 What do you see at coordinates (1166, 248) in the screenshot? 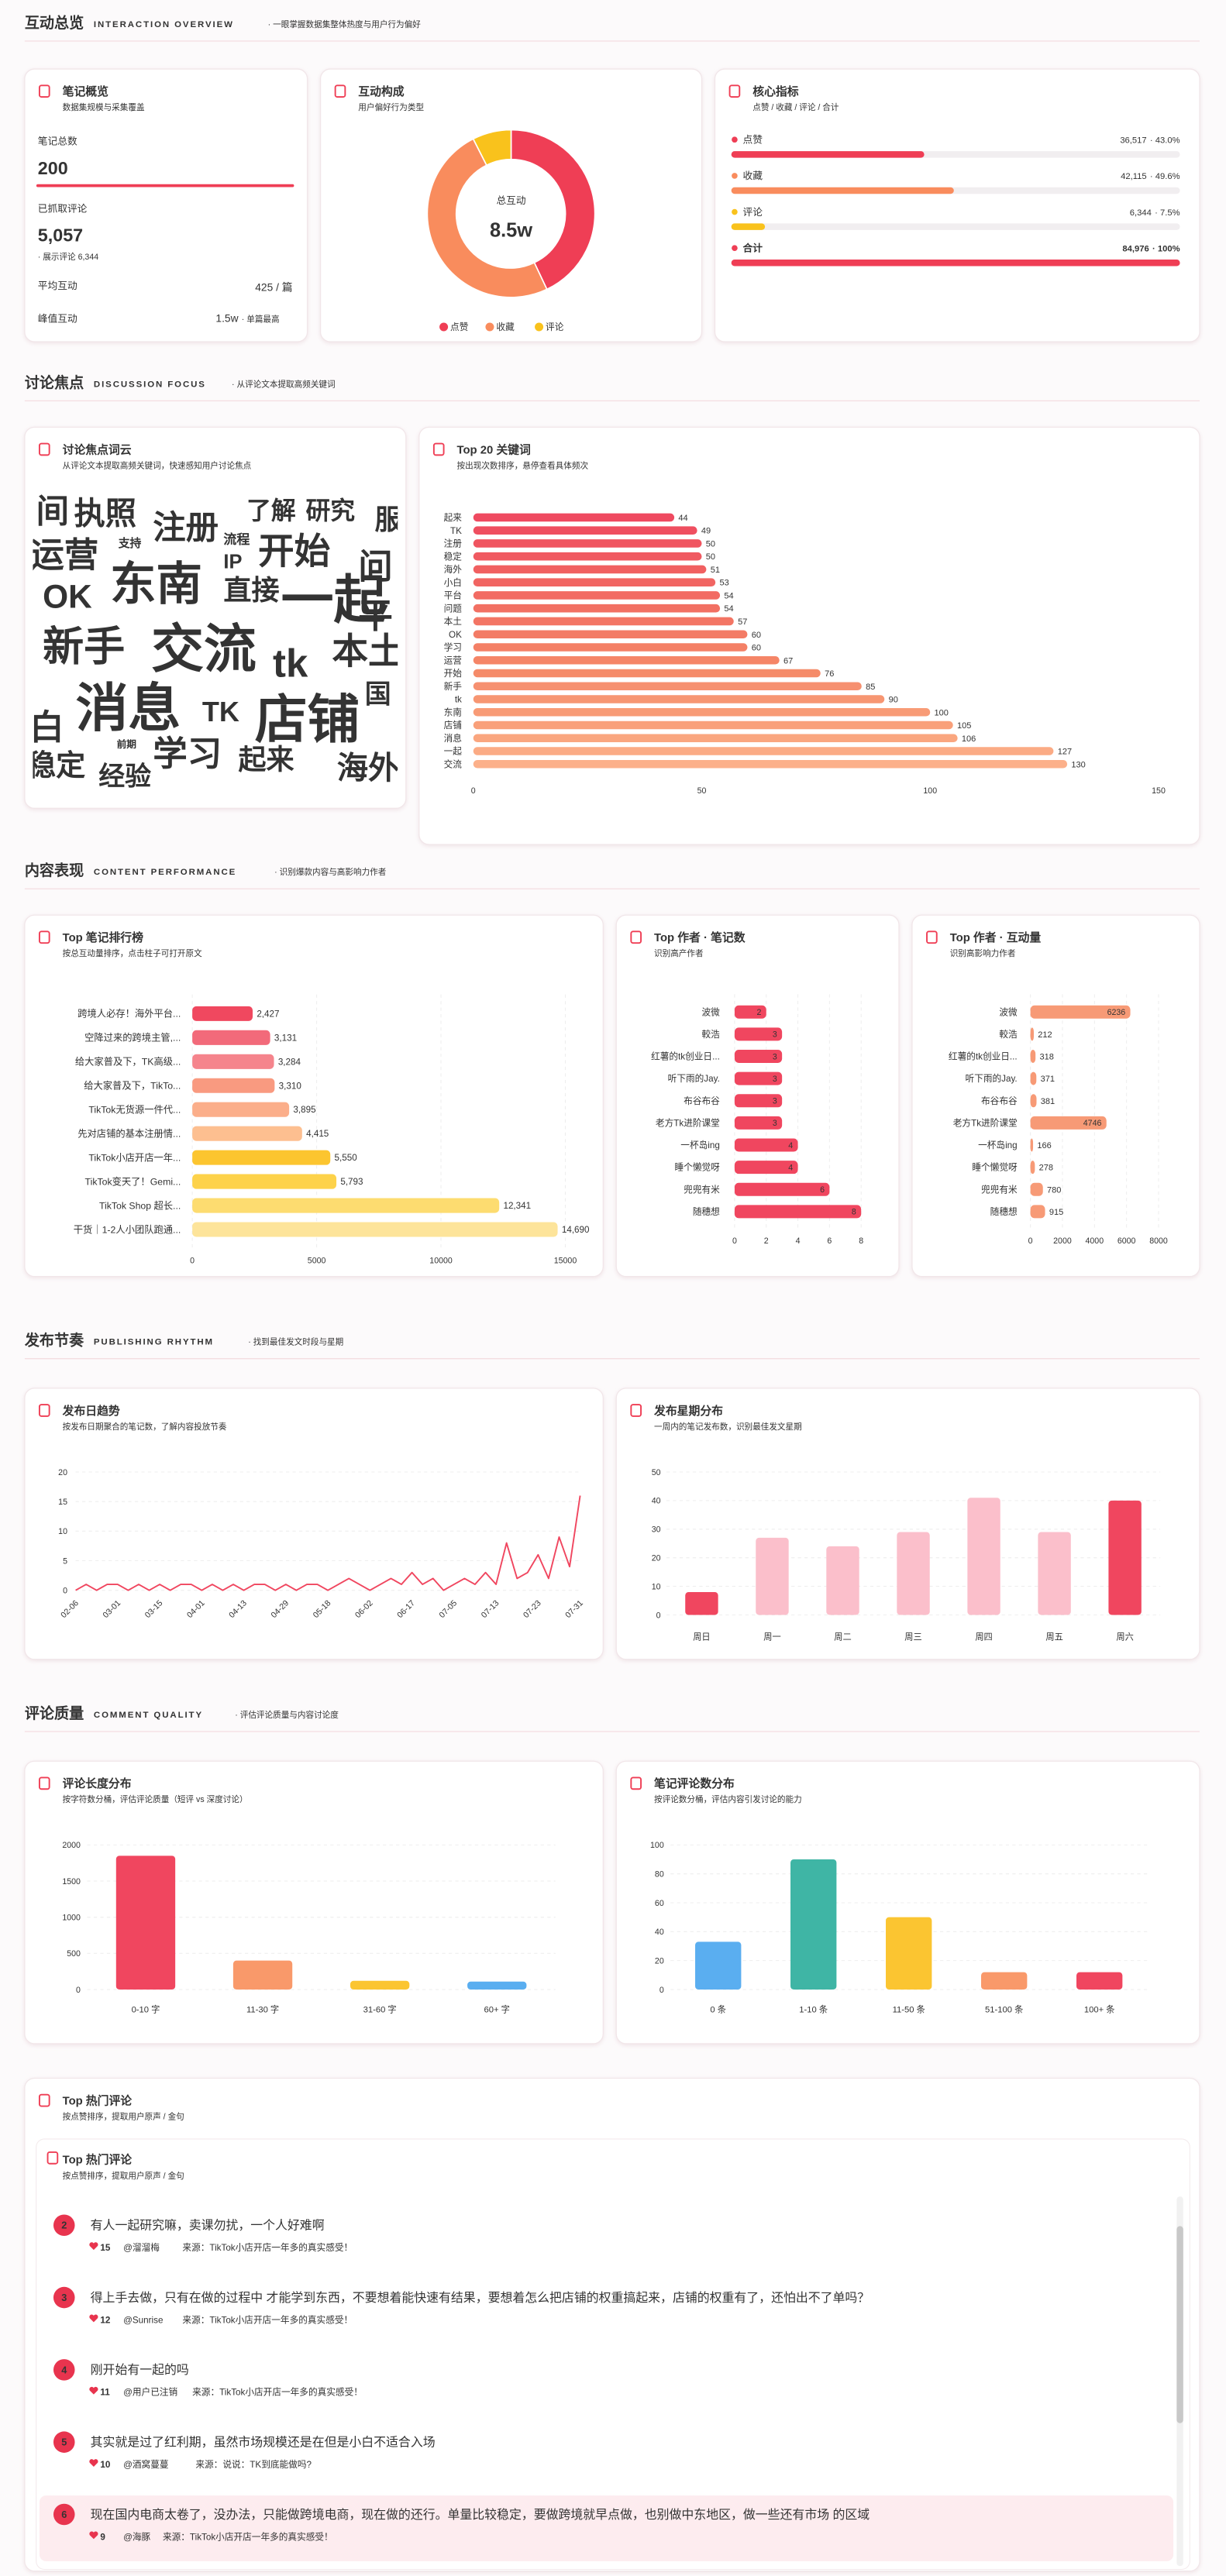
I see `metric-share: · 100%` at bounding box center [1166, 248].